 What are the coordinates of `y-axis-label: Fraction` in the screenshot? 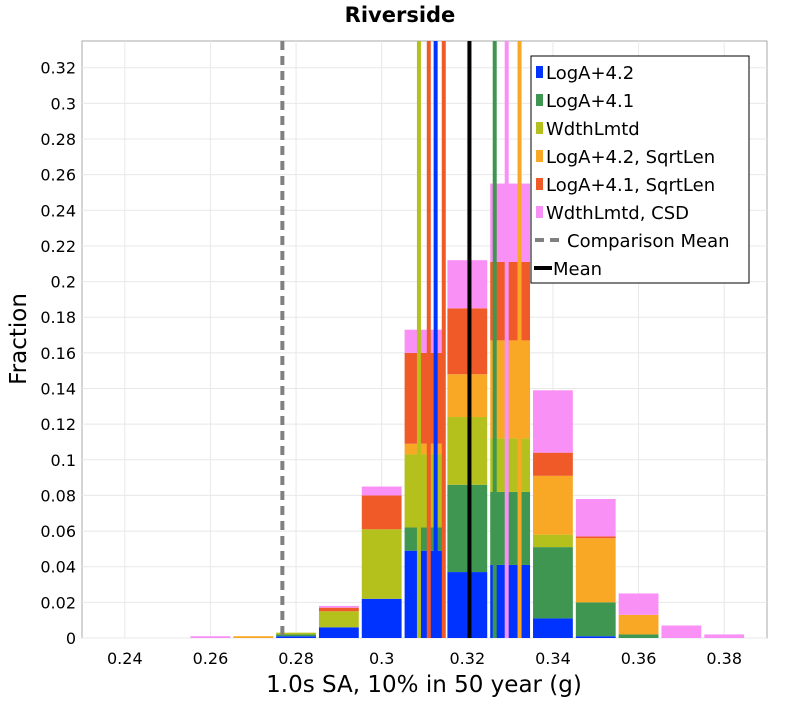 It's located at (19, 339).